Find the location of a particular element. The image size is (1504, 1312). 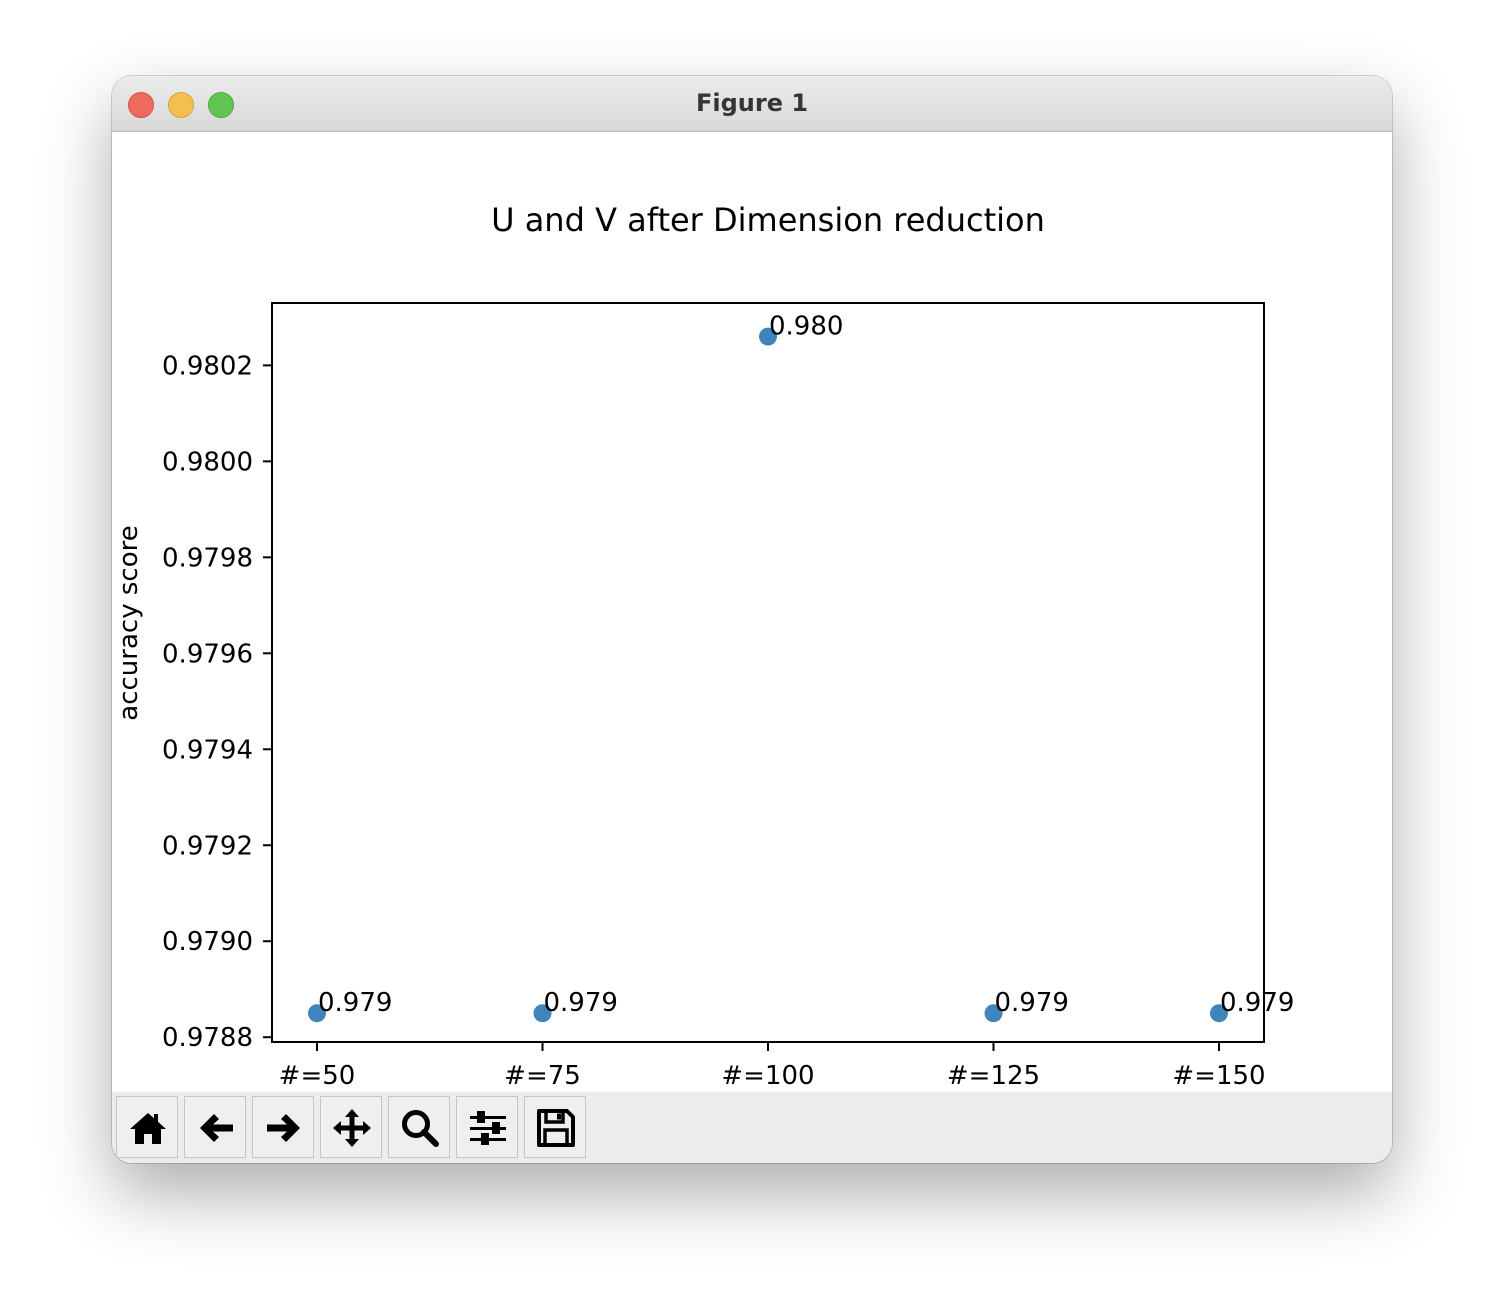

home-button is located at coordinates (147, 1127).